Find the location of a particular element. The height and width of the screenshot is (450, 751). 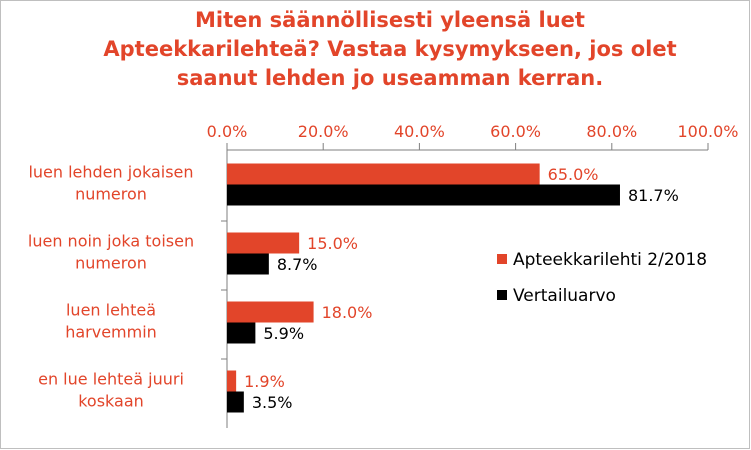

legend-label: Vertailuarvo is located at coordinates (564, 296).